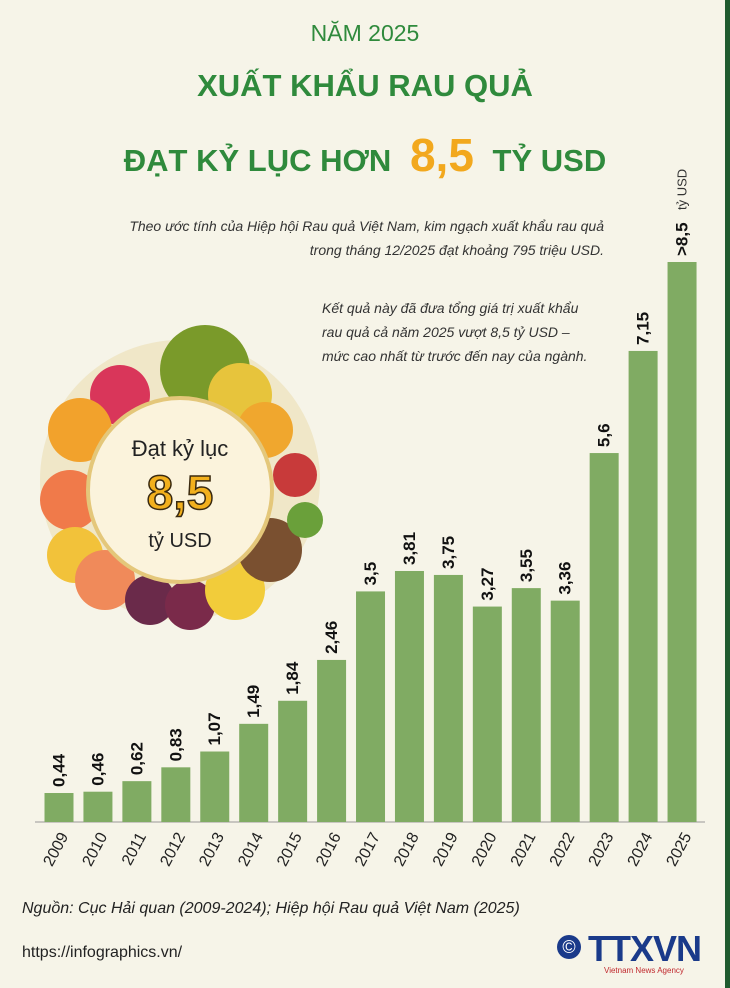  What do you see at coordinates (455, 356) in the screenshot?
I see `note-line: mức cao nhất từ trước đến nay của ngành.` at bounding box center [455, 356].